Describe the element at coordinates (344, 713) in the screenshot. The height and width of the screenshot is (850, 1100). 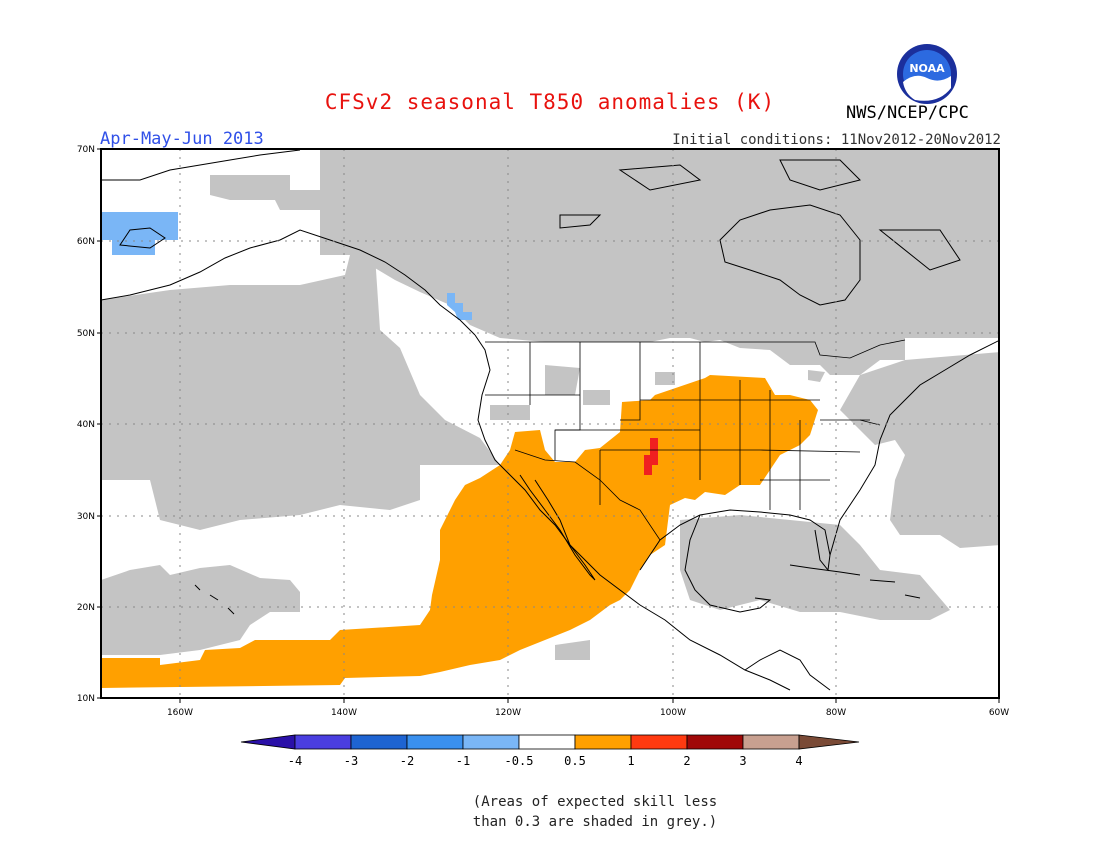
I see `lon-label: 140W` at that location.